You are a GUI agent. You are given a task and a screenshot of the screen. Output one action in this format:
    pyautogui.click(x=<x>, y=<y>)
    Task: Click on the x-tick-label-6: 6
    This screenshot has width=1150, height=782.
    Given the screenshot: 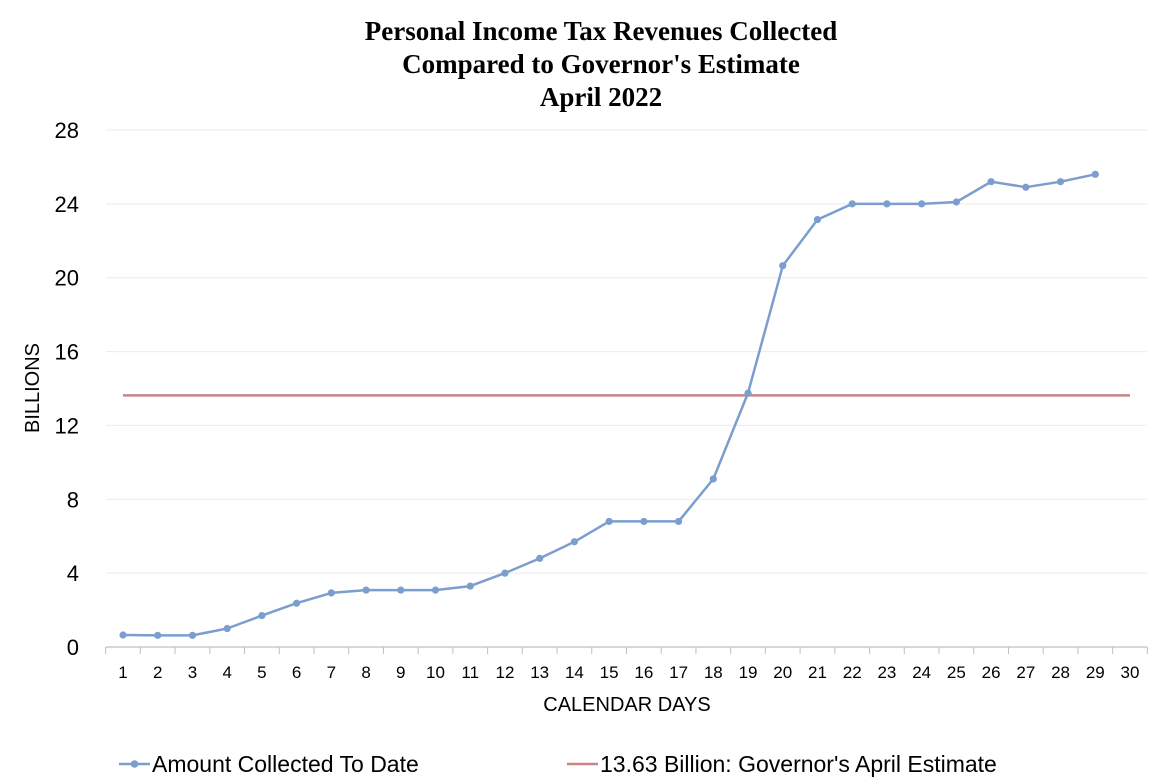 What is the action you would take?
    pyautogui.click(x=296, y=672)
    